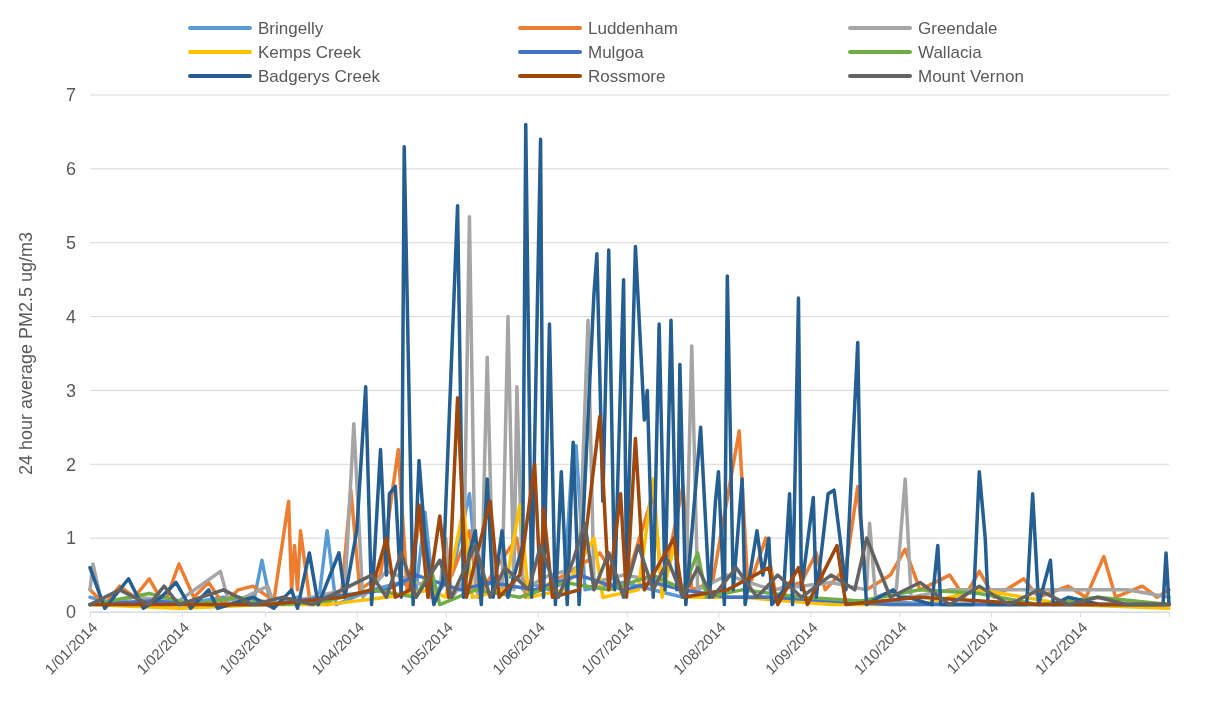 The height and width of the screenshot is (727, 1209). Describe the element at coordinates (70, 390) in the screenshot. I see `y-tick-label: 3` at that location.